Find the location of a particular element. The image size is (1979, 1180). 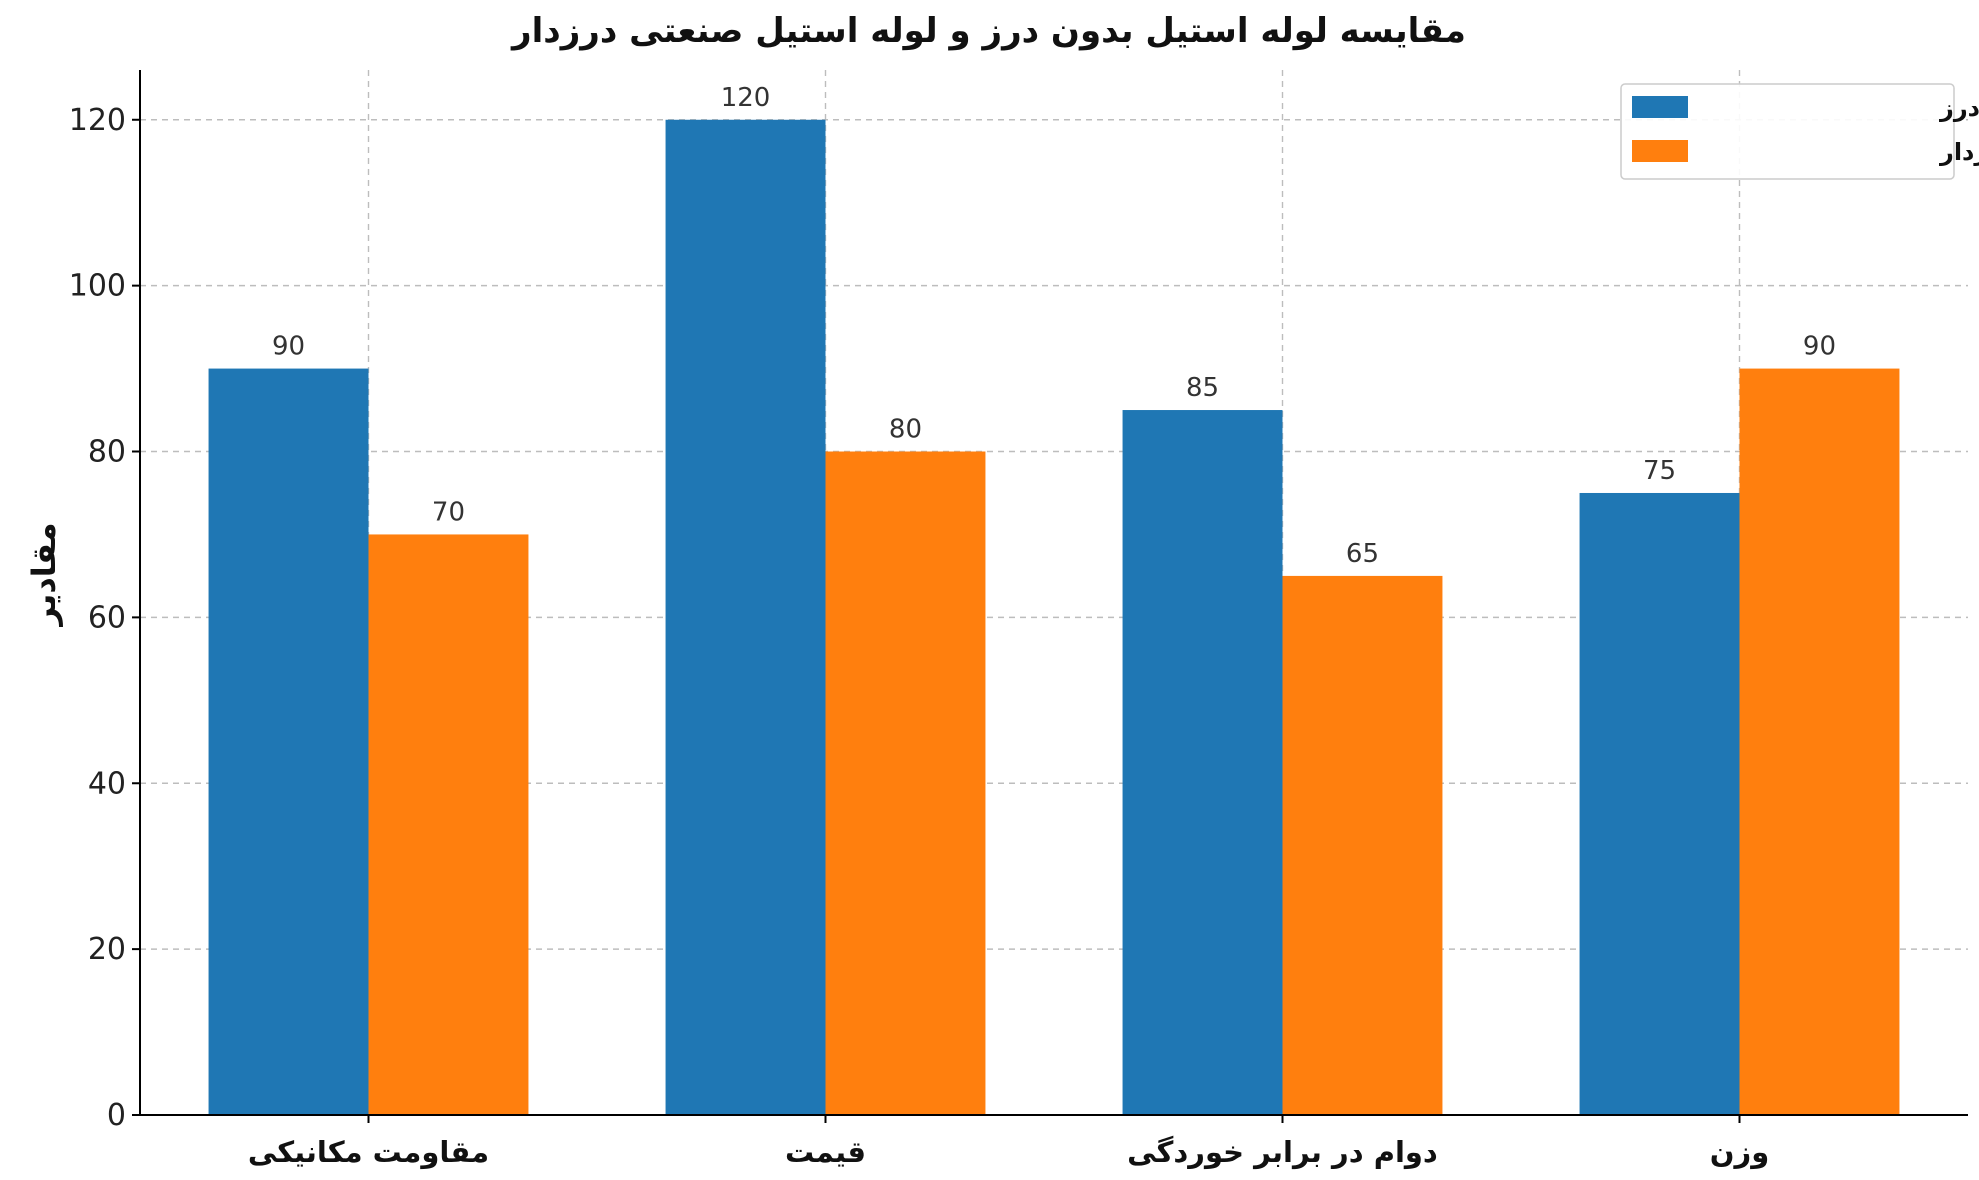

bar-value-label: 75 is located at coordinates (1659, 471).